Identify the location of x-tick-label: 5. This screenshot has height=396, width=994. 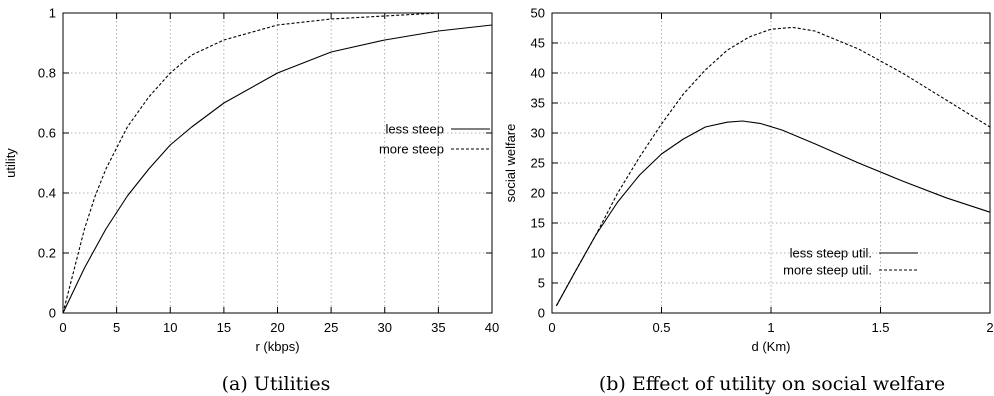
(116, 327).